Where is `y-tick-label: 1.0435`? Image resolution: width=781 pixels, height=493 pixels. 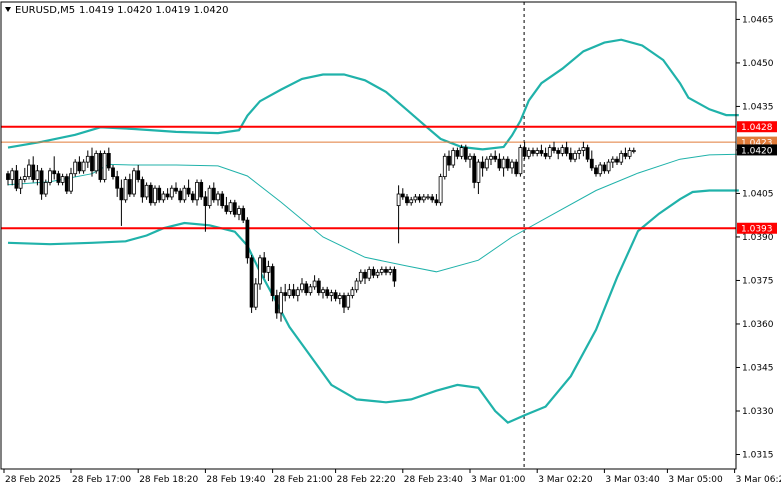
y-tick-label: 1.0435 is located at coordinates (758, 107).